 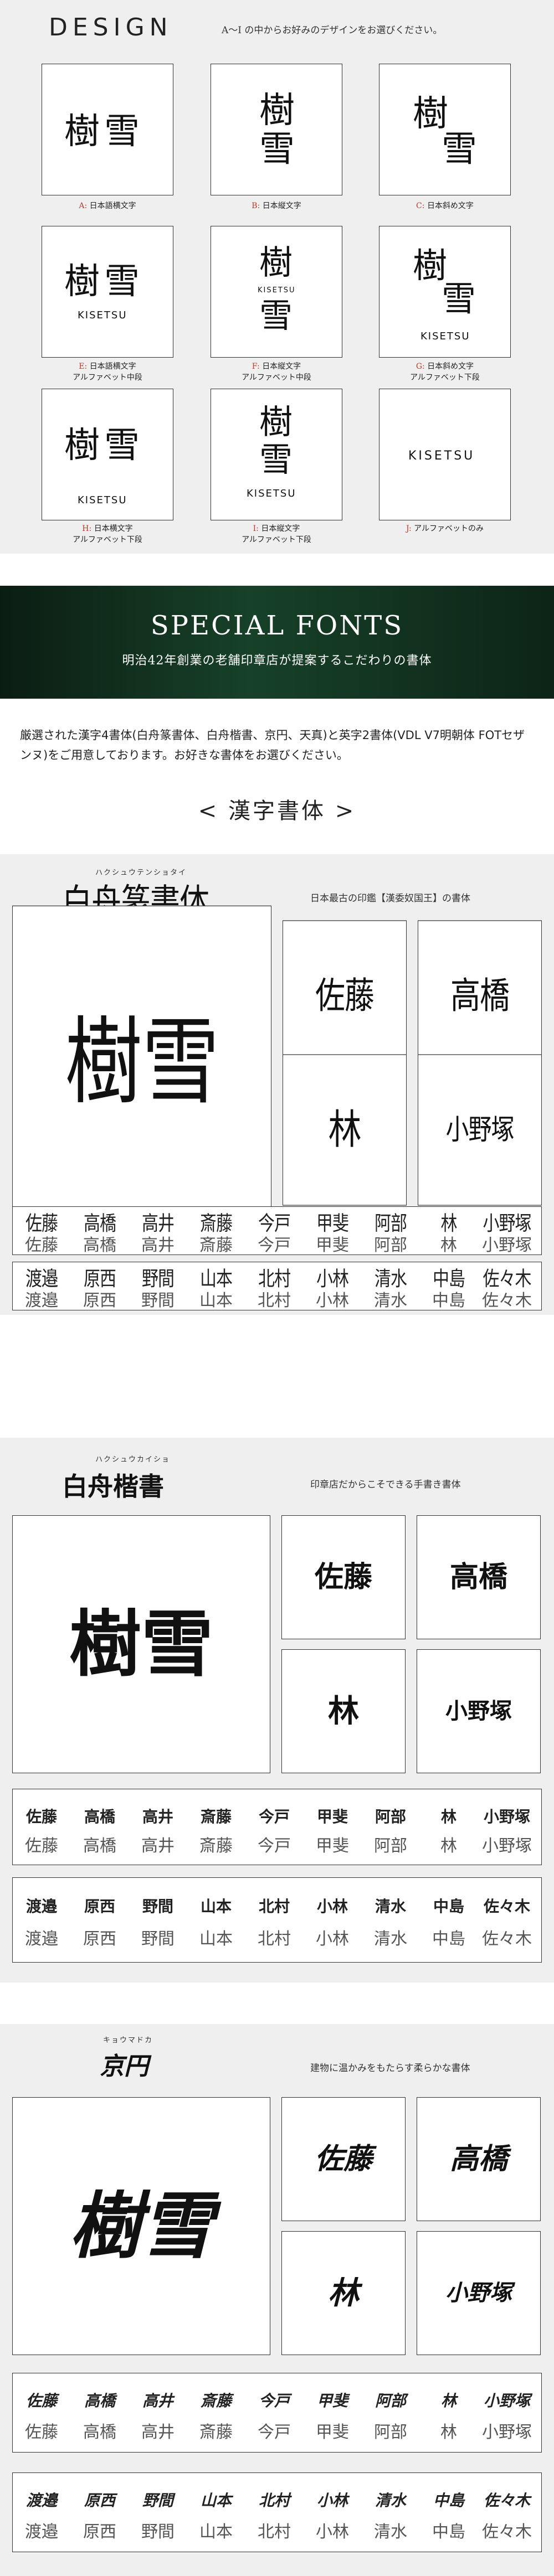 What do you see at coordinates (111, 27) in the screenshot?
I see `design-title: DESIGN` at bounding box center [111, 27].